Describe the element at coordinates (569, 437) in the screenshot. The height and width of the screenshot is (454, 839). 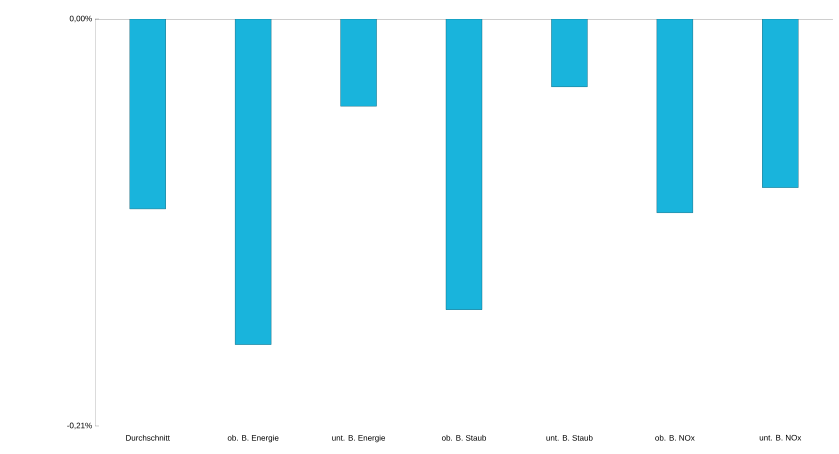
I see `x-tick-label: unt. B. Staub` at that location.